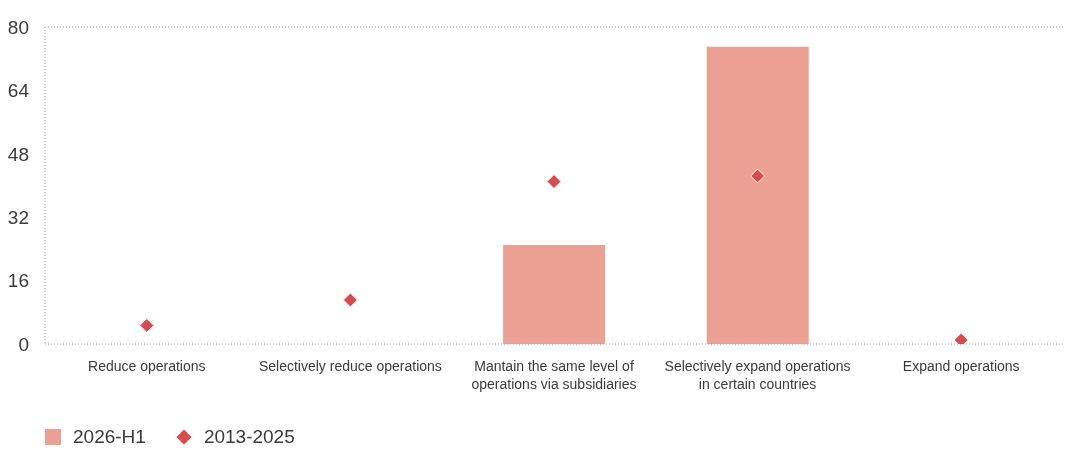 Image resolution: width=1065 pixels, height=452 pixels. I want to click on x-tick-label: Reduce operations, so click(147, 366).